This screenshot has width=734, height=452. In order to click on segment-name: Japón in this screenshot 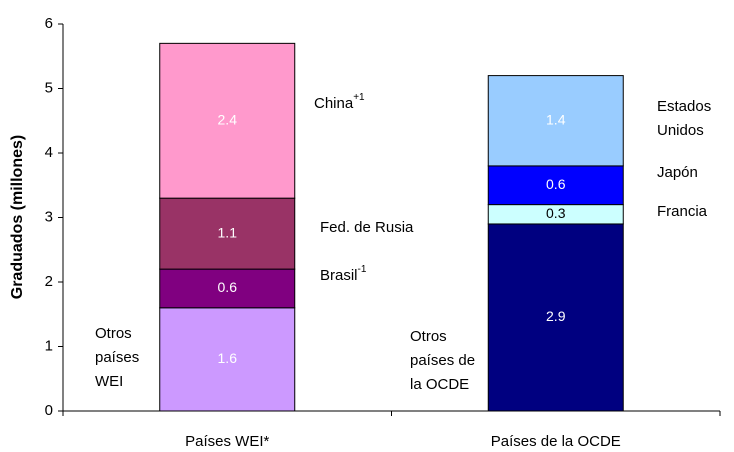, I will do `click(677, 172)`.